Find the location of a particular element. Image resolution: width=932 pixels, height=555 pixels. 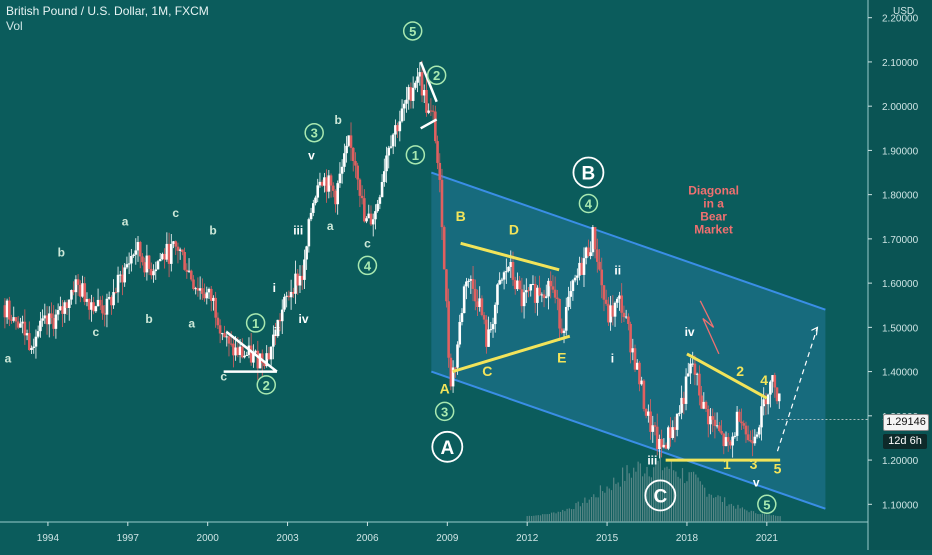

volume-indicator-label: Vol is located at coordinates (14, 26).